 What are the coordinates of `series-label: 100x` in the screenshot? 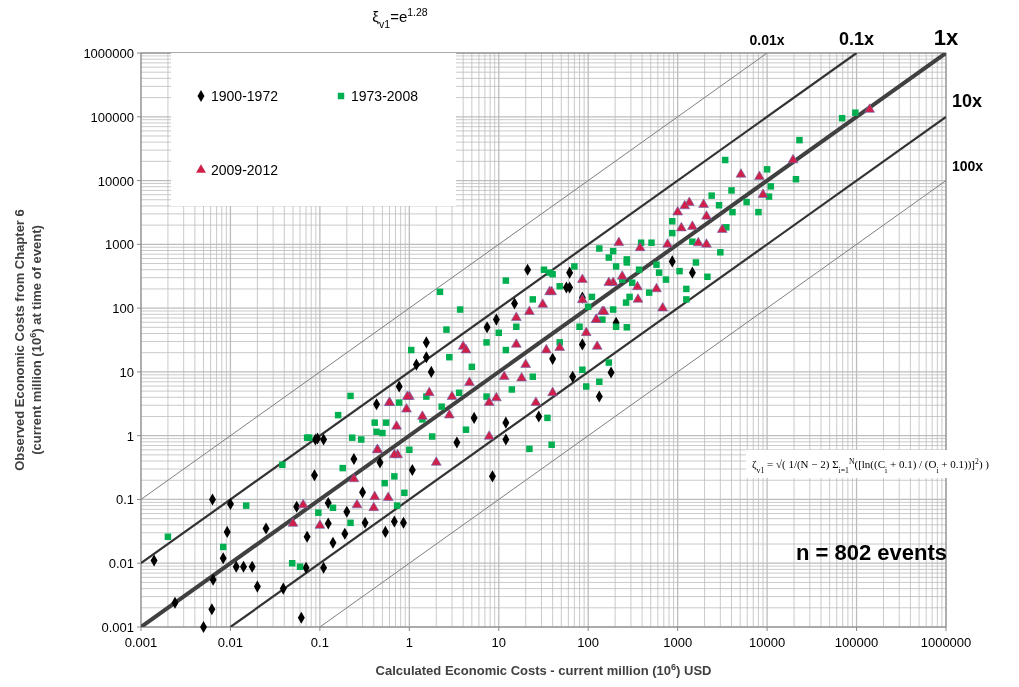 It's located at (968, 165).